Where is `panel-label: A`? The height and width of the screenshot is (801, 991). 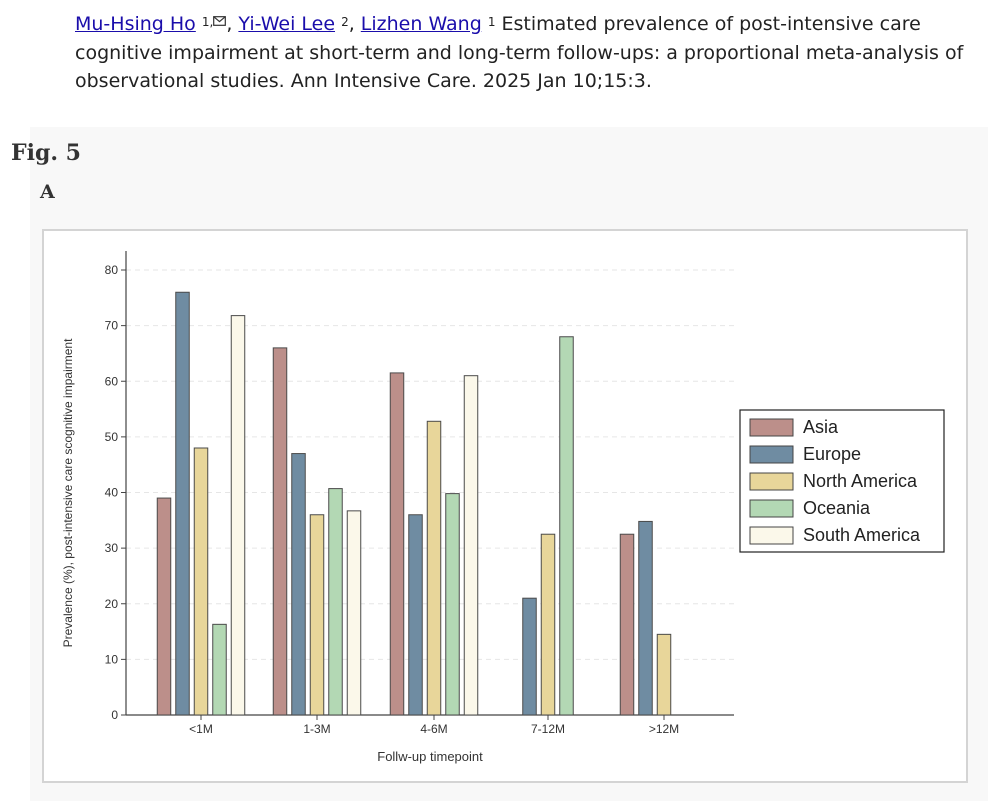
panel-label: A is located at coordinates (47, 192).